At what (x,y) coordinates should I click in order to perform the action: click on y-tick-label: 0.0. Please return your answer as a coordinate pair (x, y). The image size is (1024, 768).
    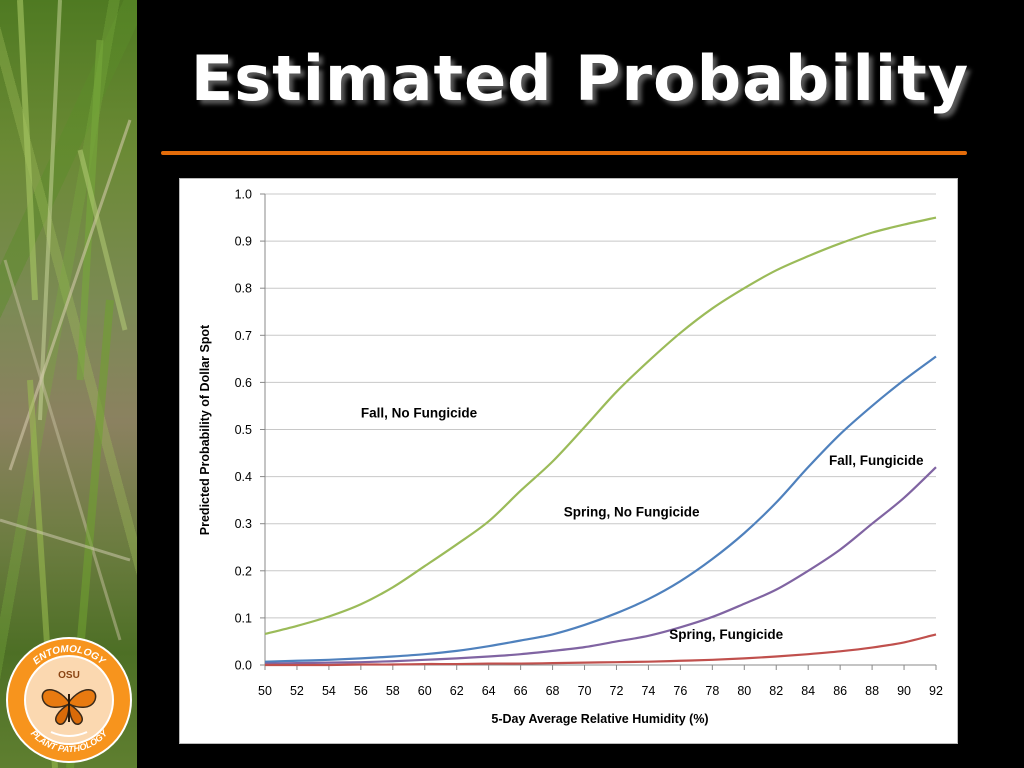
    Looking at the image, I should click on (243, 666).